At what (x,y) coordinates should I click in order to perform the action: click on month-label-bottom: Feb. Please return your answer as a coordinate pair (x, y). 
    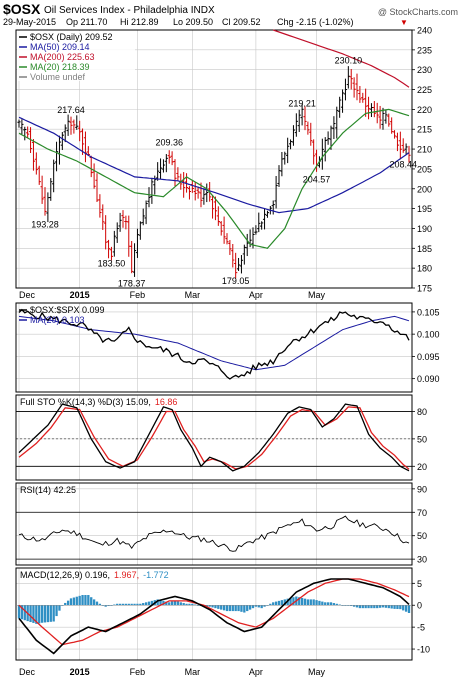
    Looking at the image, I should click on (138, 672).